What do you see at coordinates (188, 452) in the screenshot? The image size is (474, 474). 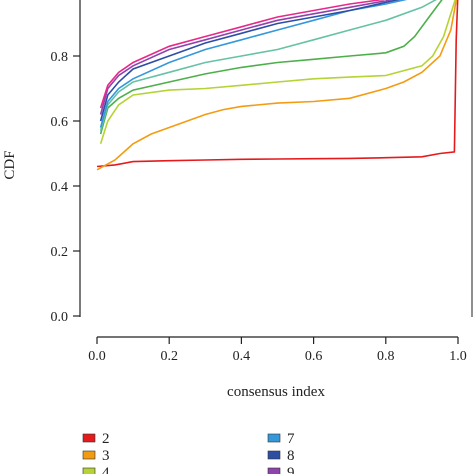 I see `legend: 234 789` at bounding box center [188, 452].